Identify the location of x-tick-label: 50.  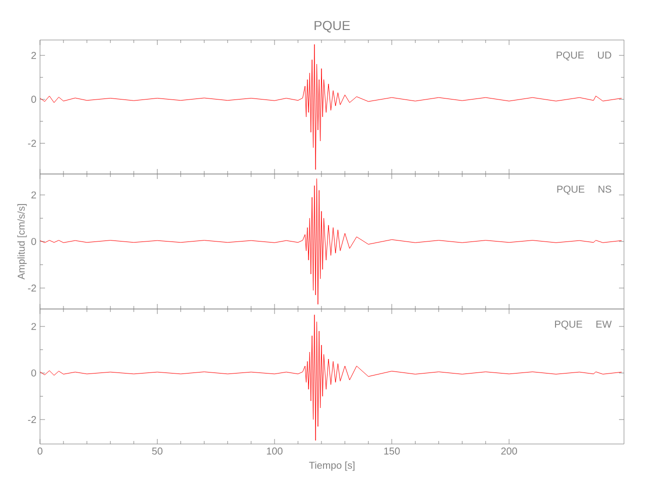
(157, 451).